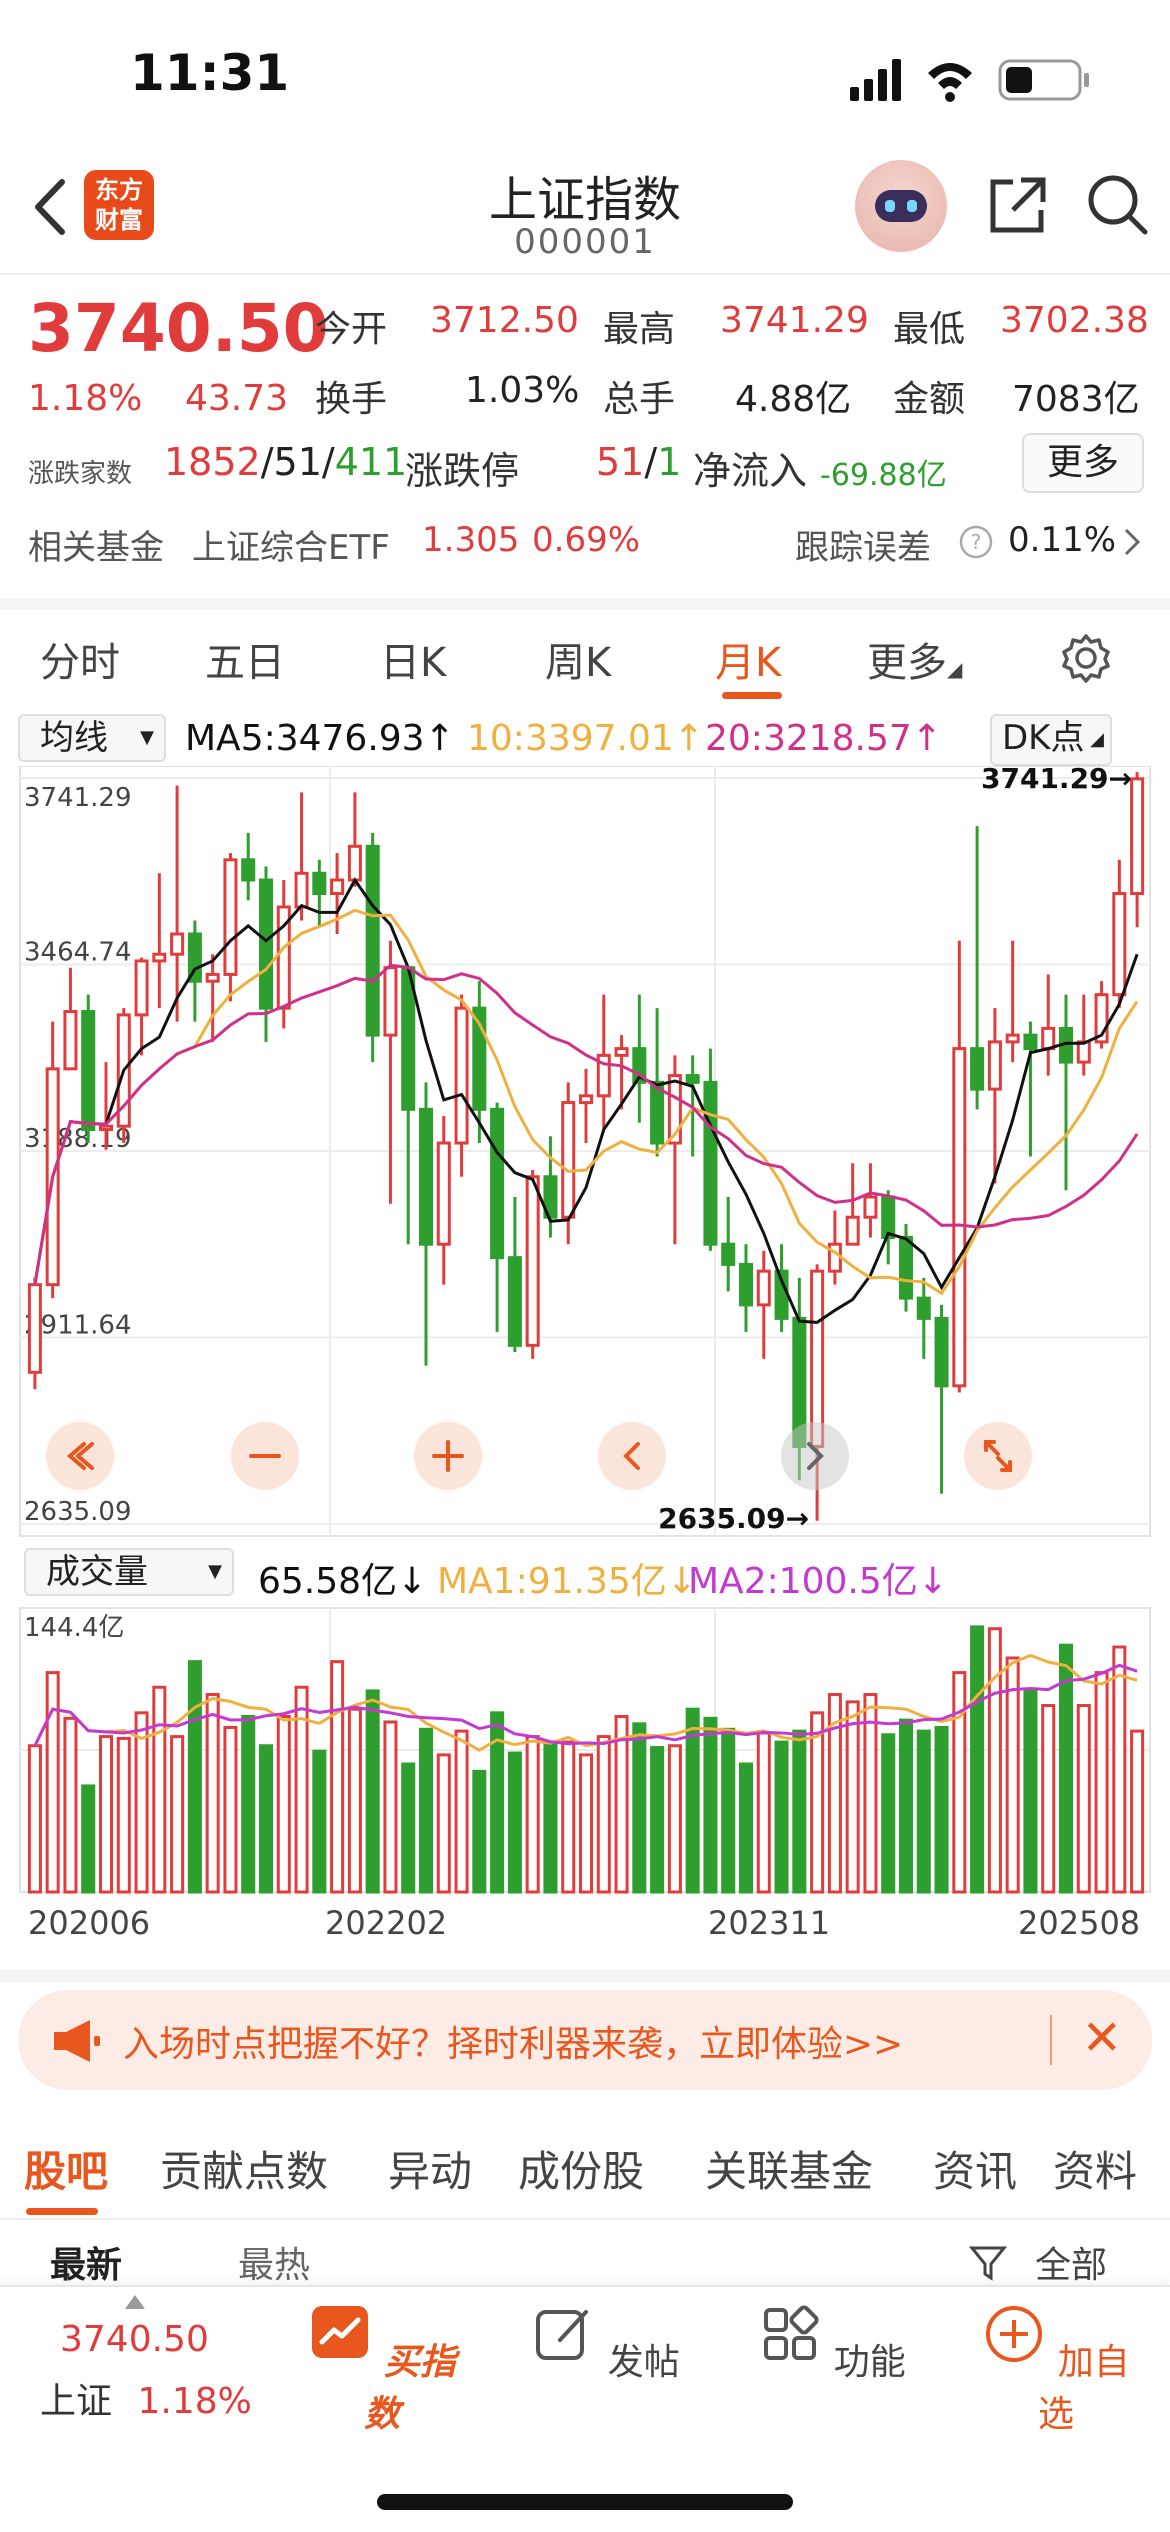 The width and height of the screenshot is (1170, 2532). What do you see at coordinates (119, 205) in the screenshot?
I see `app-logo: 东方 财富` at bounding box center [119, 205].